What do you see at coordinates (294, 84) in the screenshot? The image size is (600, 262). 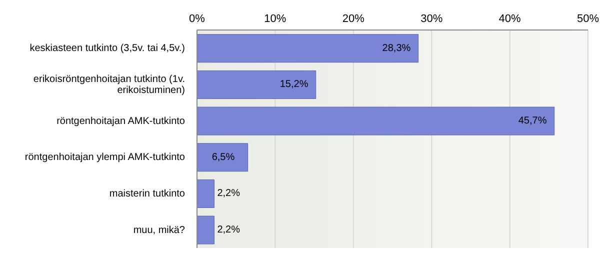 I see `data-label: 15,2%` at bounding box center [294, 84].